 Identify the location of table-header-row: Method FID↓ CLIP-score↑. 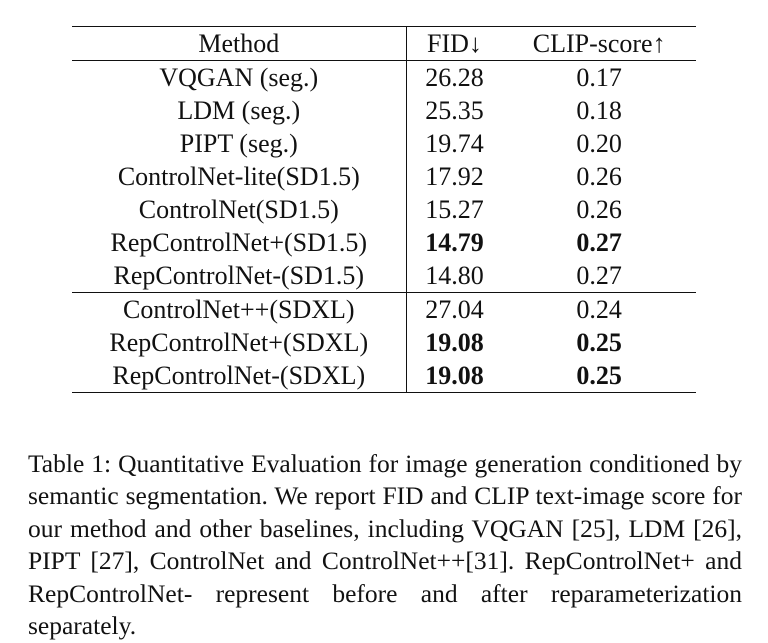
(384, 44).